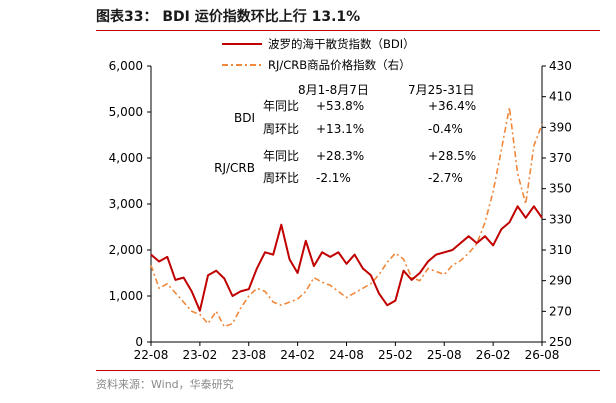 This screenshot has height=403, width=616. What do you see at coordinates (126, 204) in the screenshot?
I see `y-left-tick-label: 3,000` at bounding box center [126, 204].